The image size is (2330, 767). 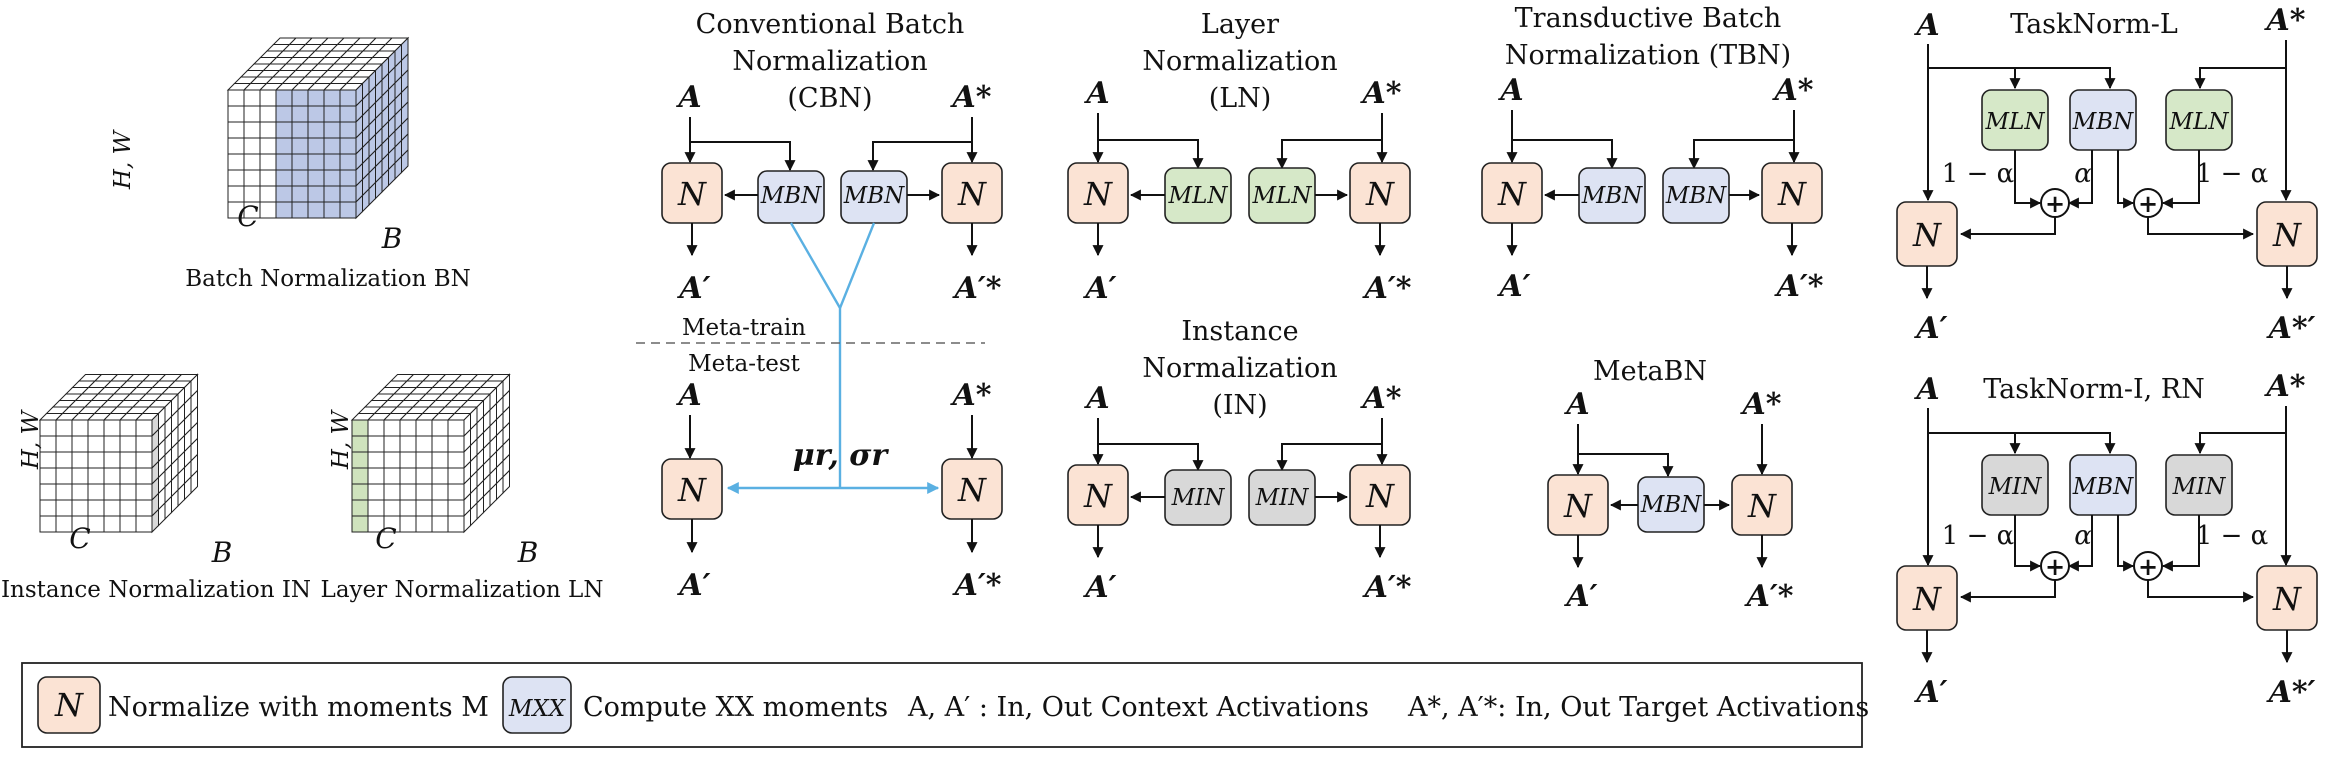 I want to click on metabn-a-star-in: A*, so click(x=1761, y=404).